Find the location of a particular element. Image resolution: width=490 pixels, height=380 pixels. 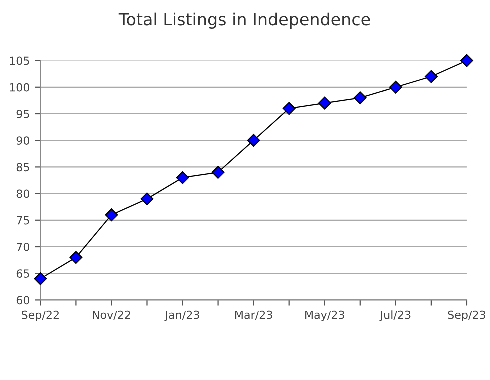

y-tick-label: 85 is located at coordinates (23, 167).